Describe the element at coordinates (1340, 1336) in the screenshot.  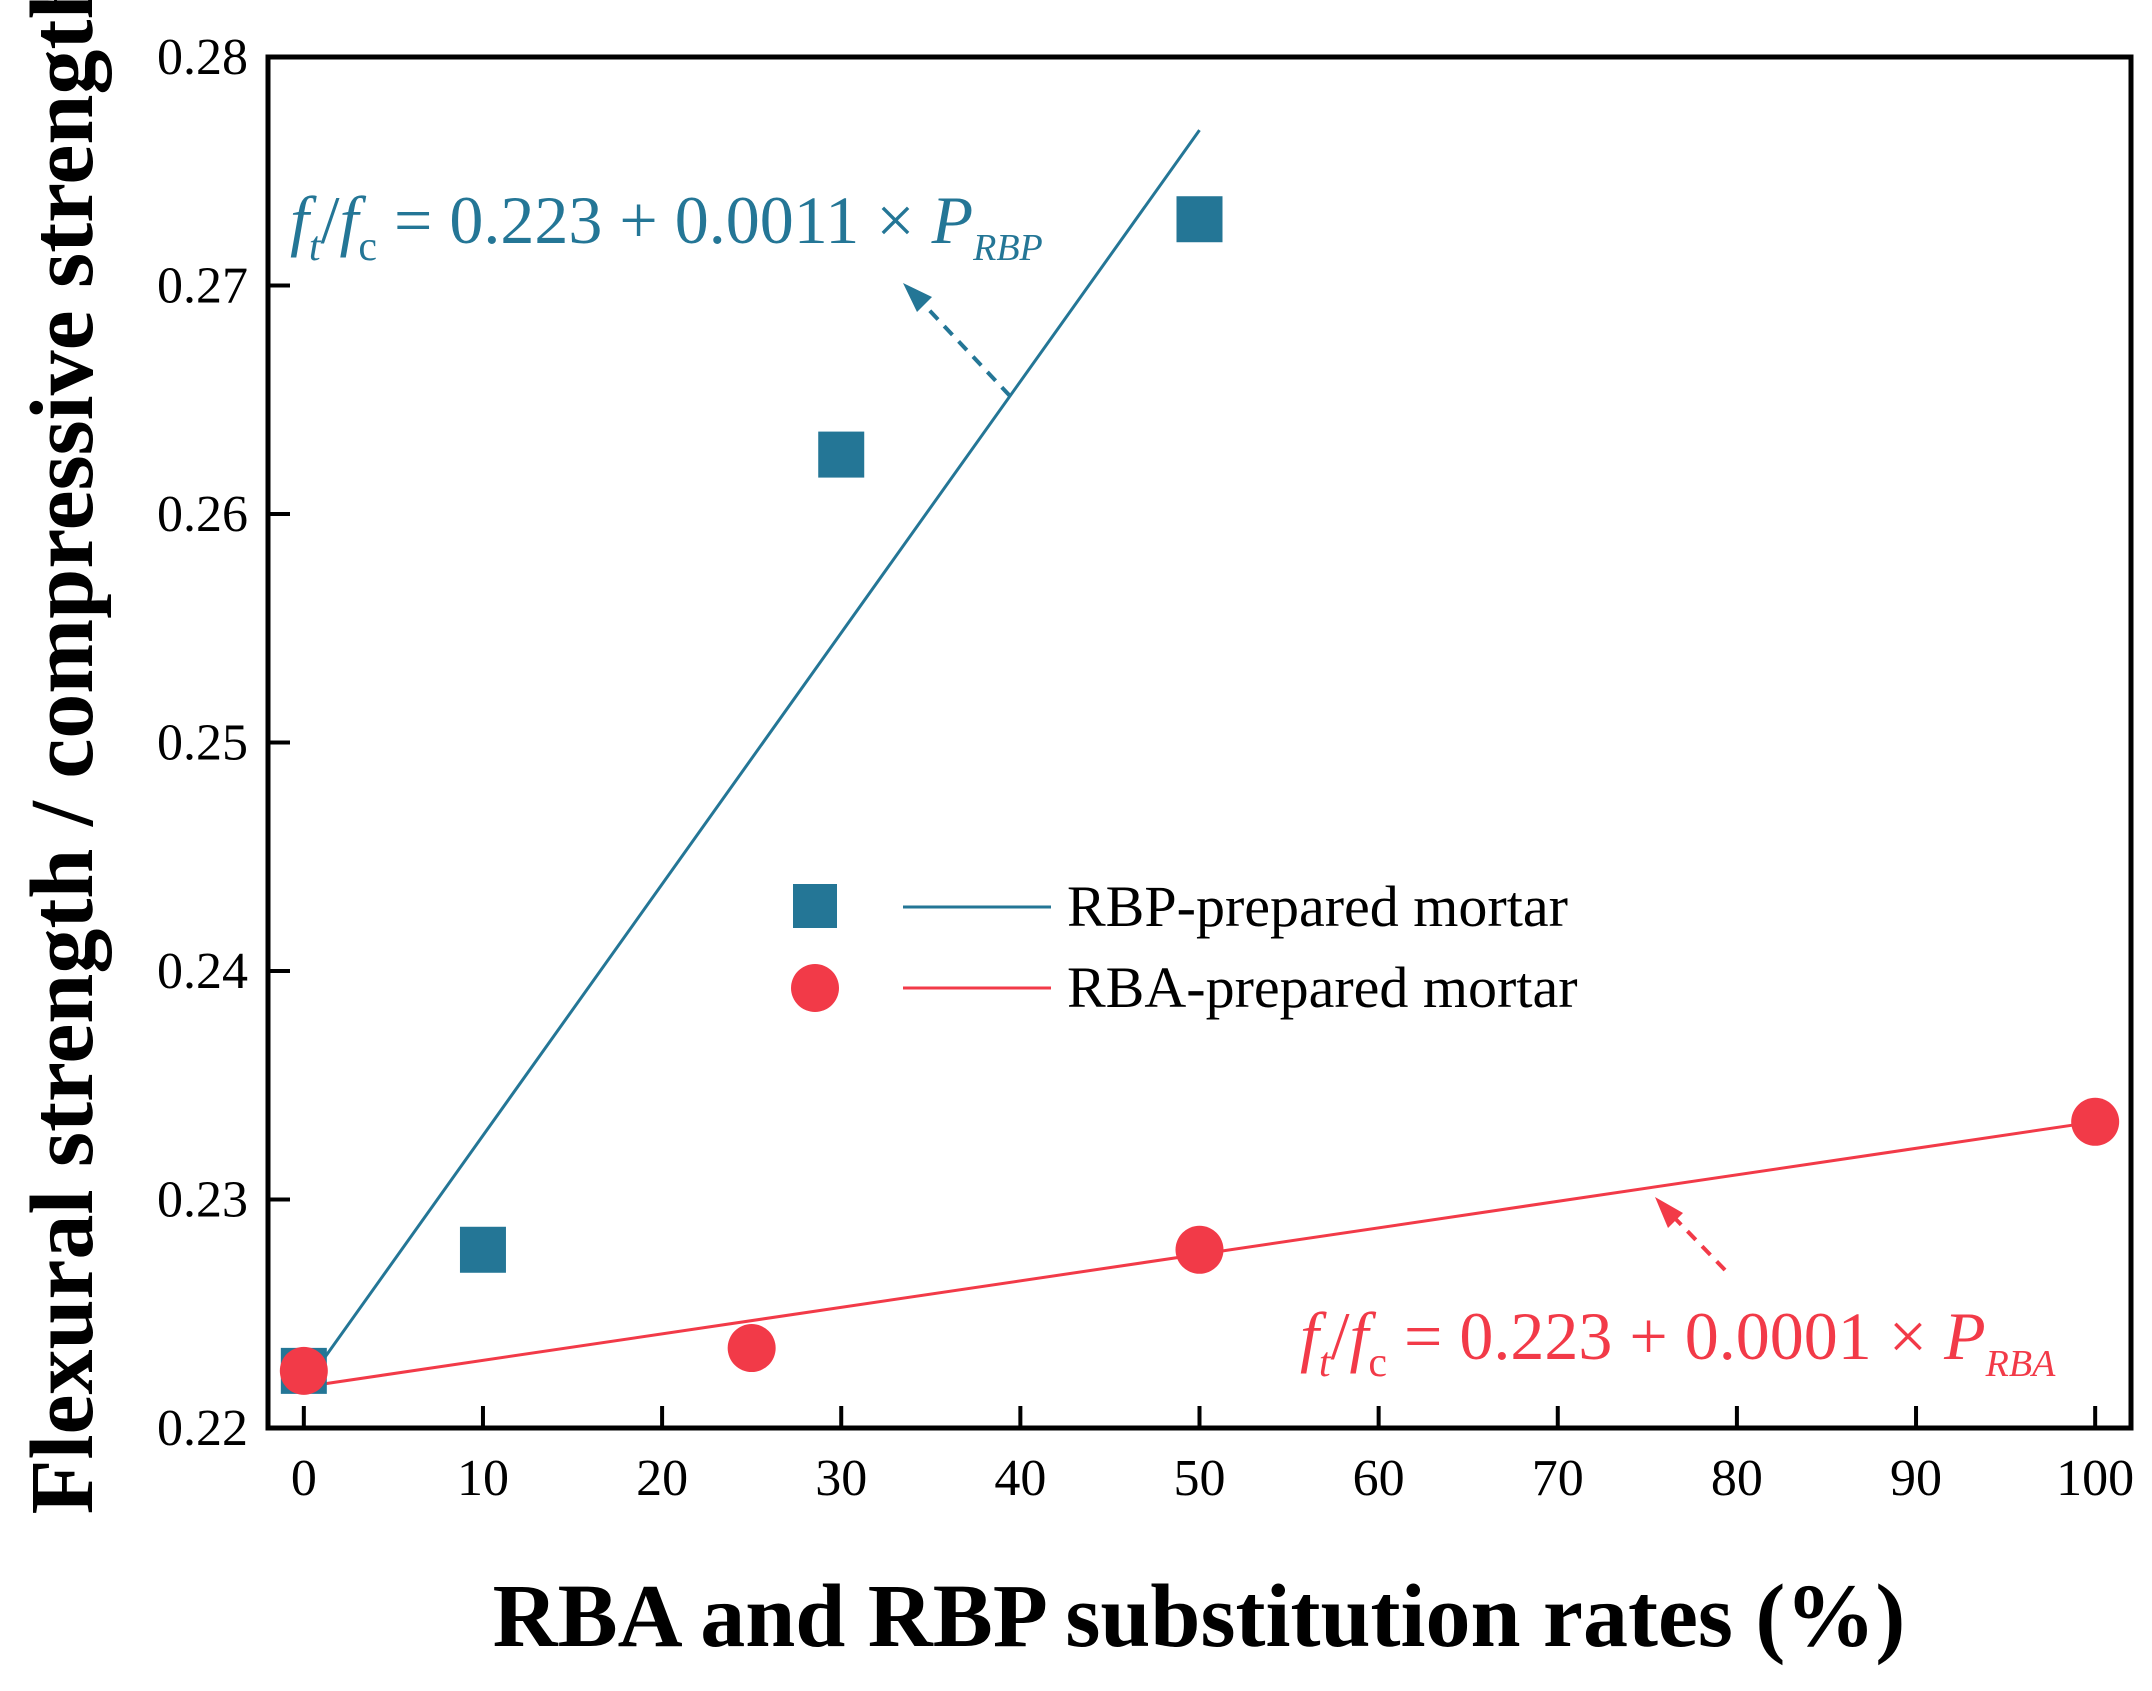
I see `rba-eq-slash: /` at that location.